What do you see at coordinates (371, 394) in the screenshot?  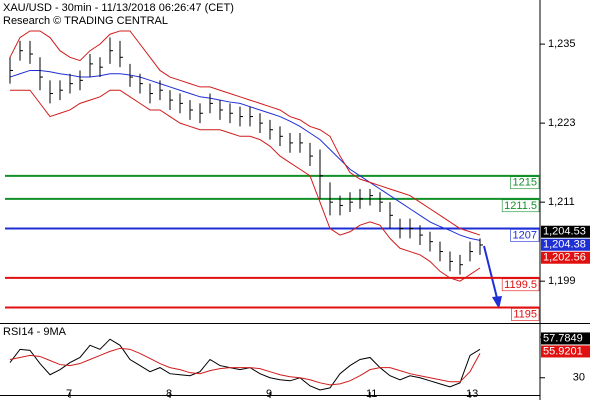 I see `x-tick-label: 11` at bounding box center [371, 394].